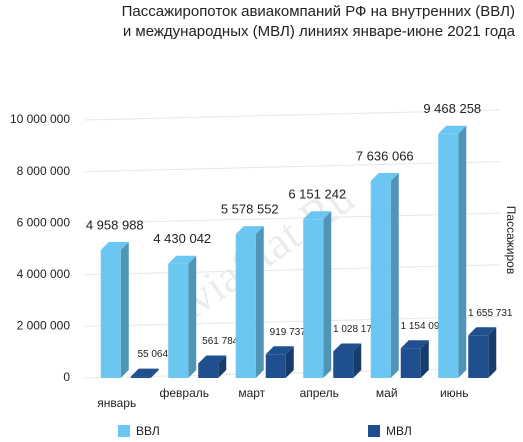 Image resolution: width=523 pixels, height=442 pixels. I want to click on value-label: 561 784, so click(220, 341).